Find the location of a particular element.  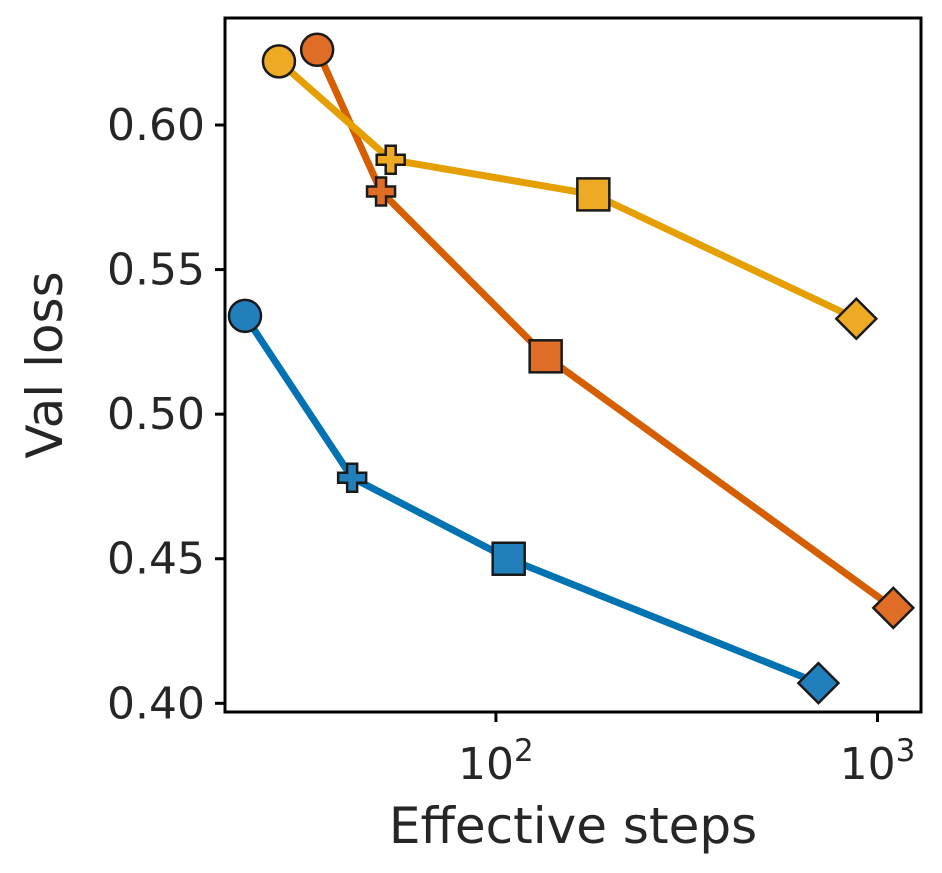

marker-blue-square is located at coordinates (508, 558).